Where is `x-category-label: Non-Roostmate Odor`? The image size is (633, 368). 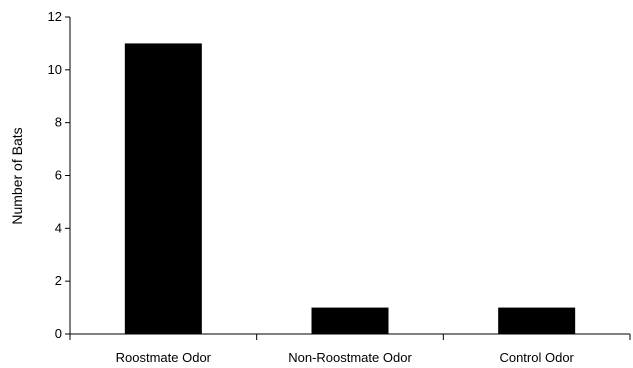
x-category-label: Non-Roostmate Odor is located at coordinates (350, 357).